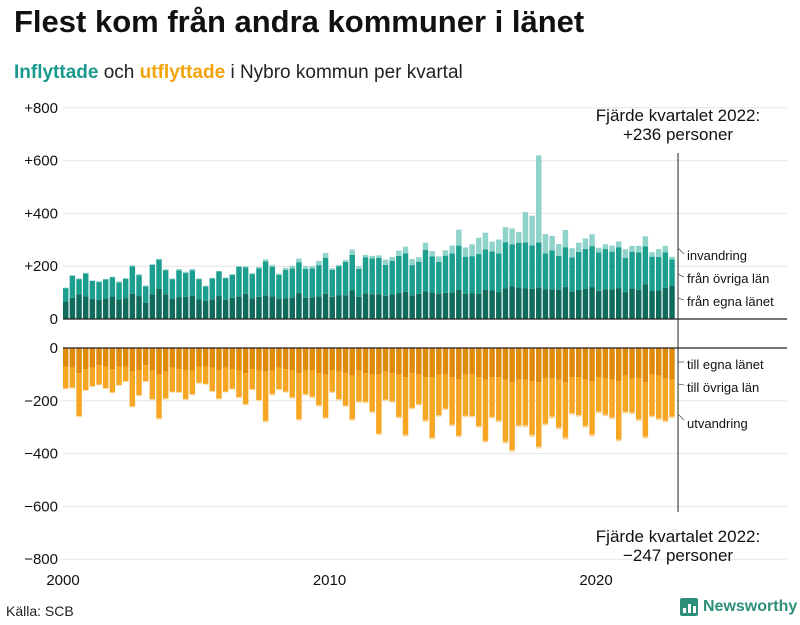 This screenshot has width=800, height=625. Describe the element at coordinates (41, 161) in the screenshot. I see `y-tick-label: +600` at that location.